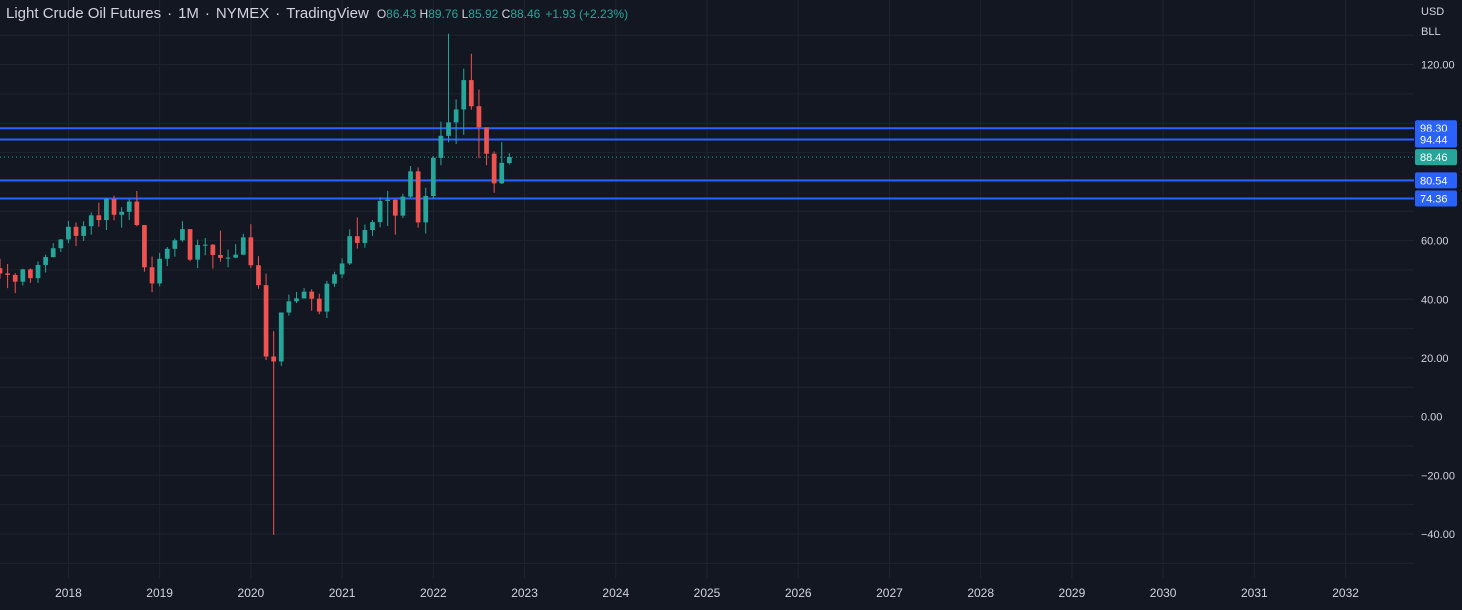 This screenshot has height=610, width=1462. I want to click on high-value: 89.76, so click(443, 14).